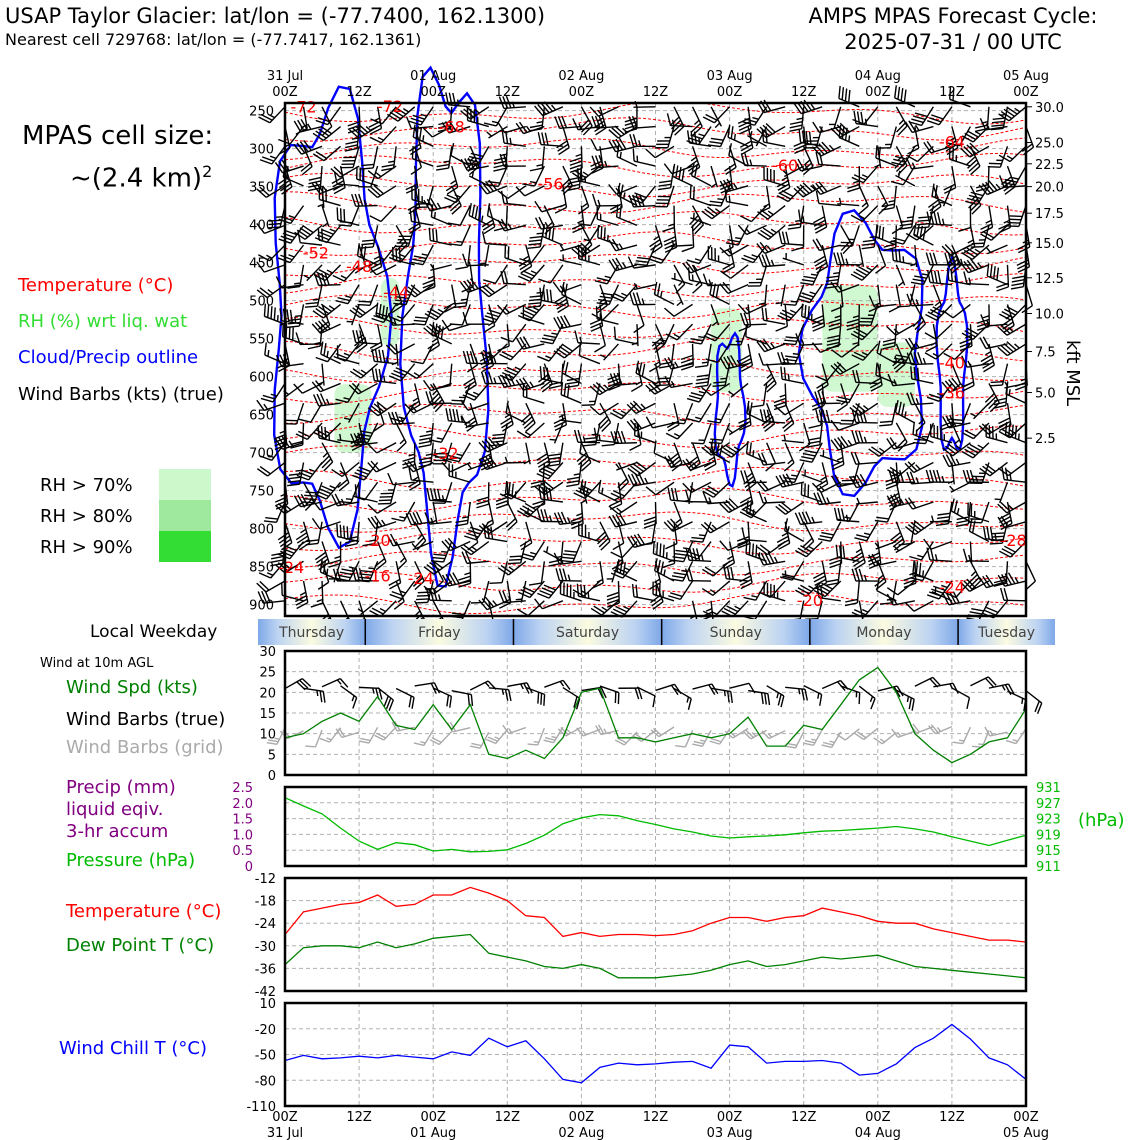 The height and width of the screenshot is (1140, 1140). What do you see at coordinates (273, 741) in the screenshot?
I see `grid-wind-barb-flag` at bounding box center [273, 741].